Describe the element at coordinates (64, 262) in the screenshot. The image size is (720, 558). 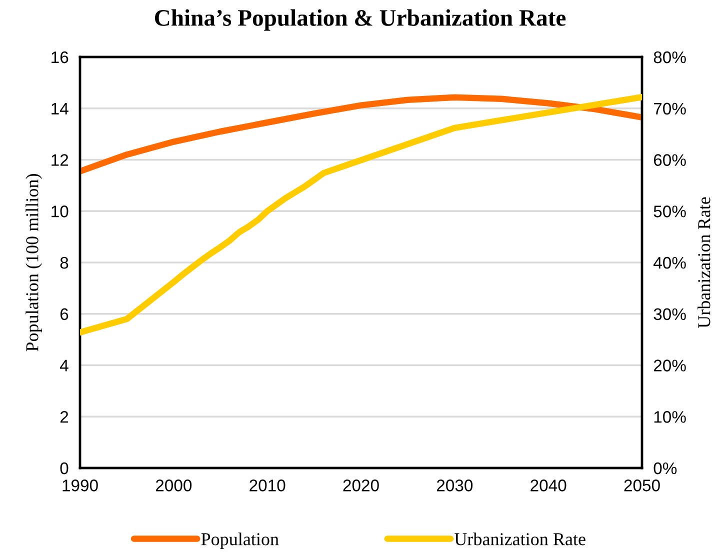
I see `y-tick-label: 8` at that location.